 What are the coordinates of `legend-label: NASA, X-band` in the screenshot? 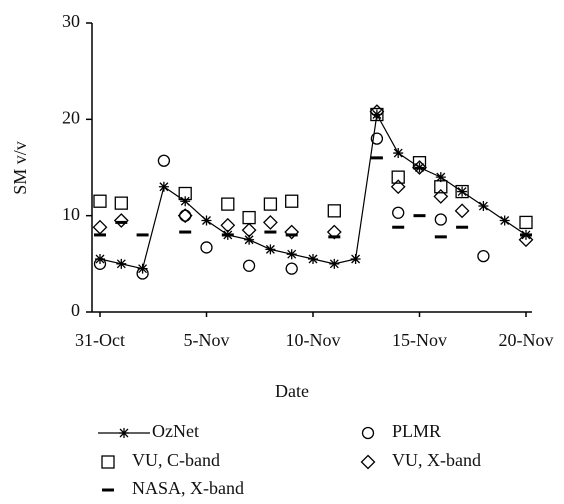 It's located at (188, 488).